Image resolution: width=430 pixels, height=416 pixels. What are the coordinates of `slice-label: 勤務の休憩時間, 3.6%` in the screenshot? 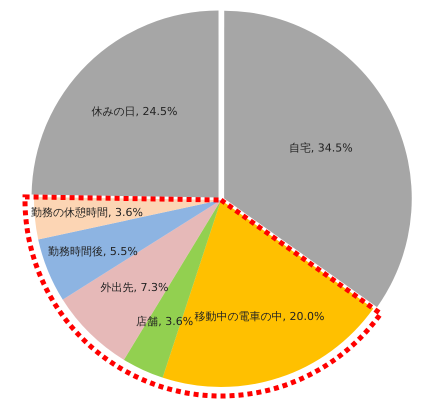 It's located at (87, 213).